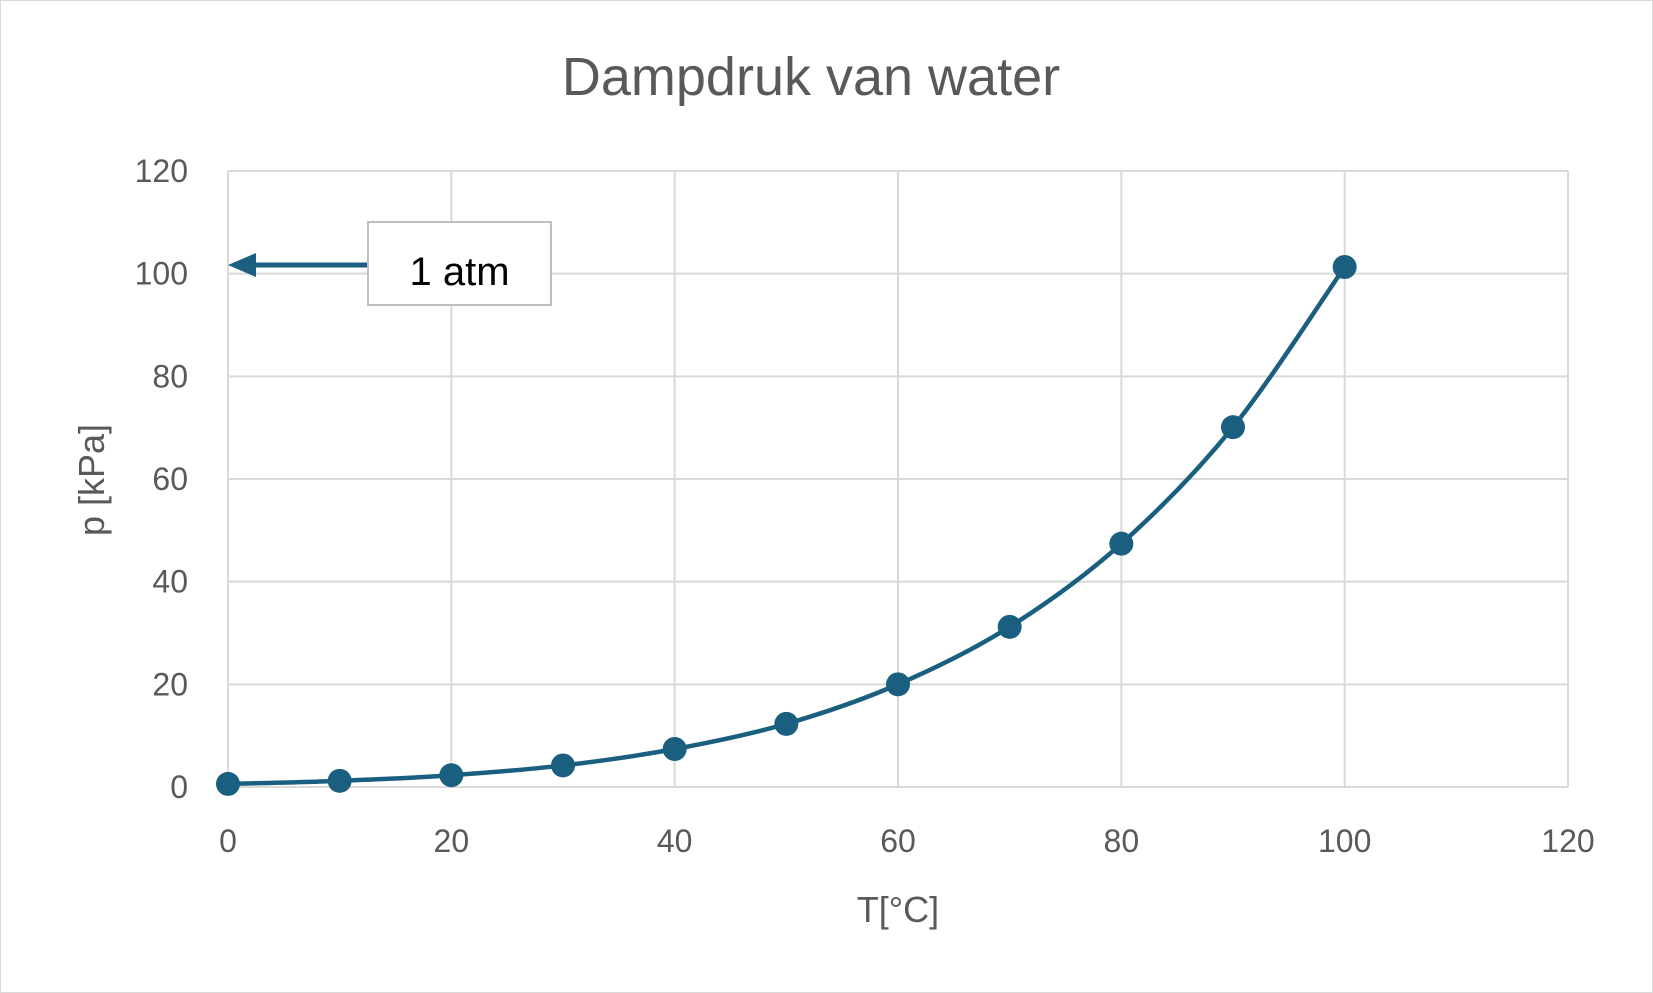 The width and height of the screenshot is (1653, 993). Describe the element at coordinates (1344, 841) in the screenshot. I see `x-tick-label: 100` at that location.